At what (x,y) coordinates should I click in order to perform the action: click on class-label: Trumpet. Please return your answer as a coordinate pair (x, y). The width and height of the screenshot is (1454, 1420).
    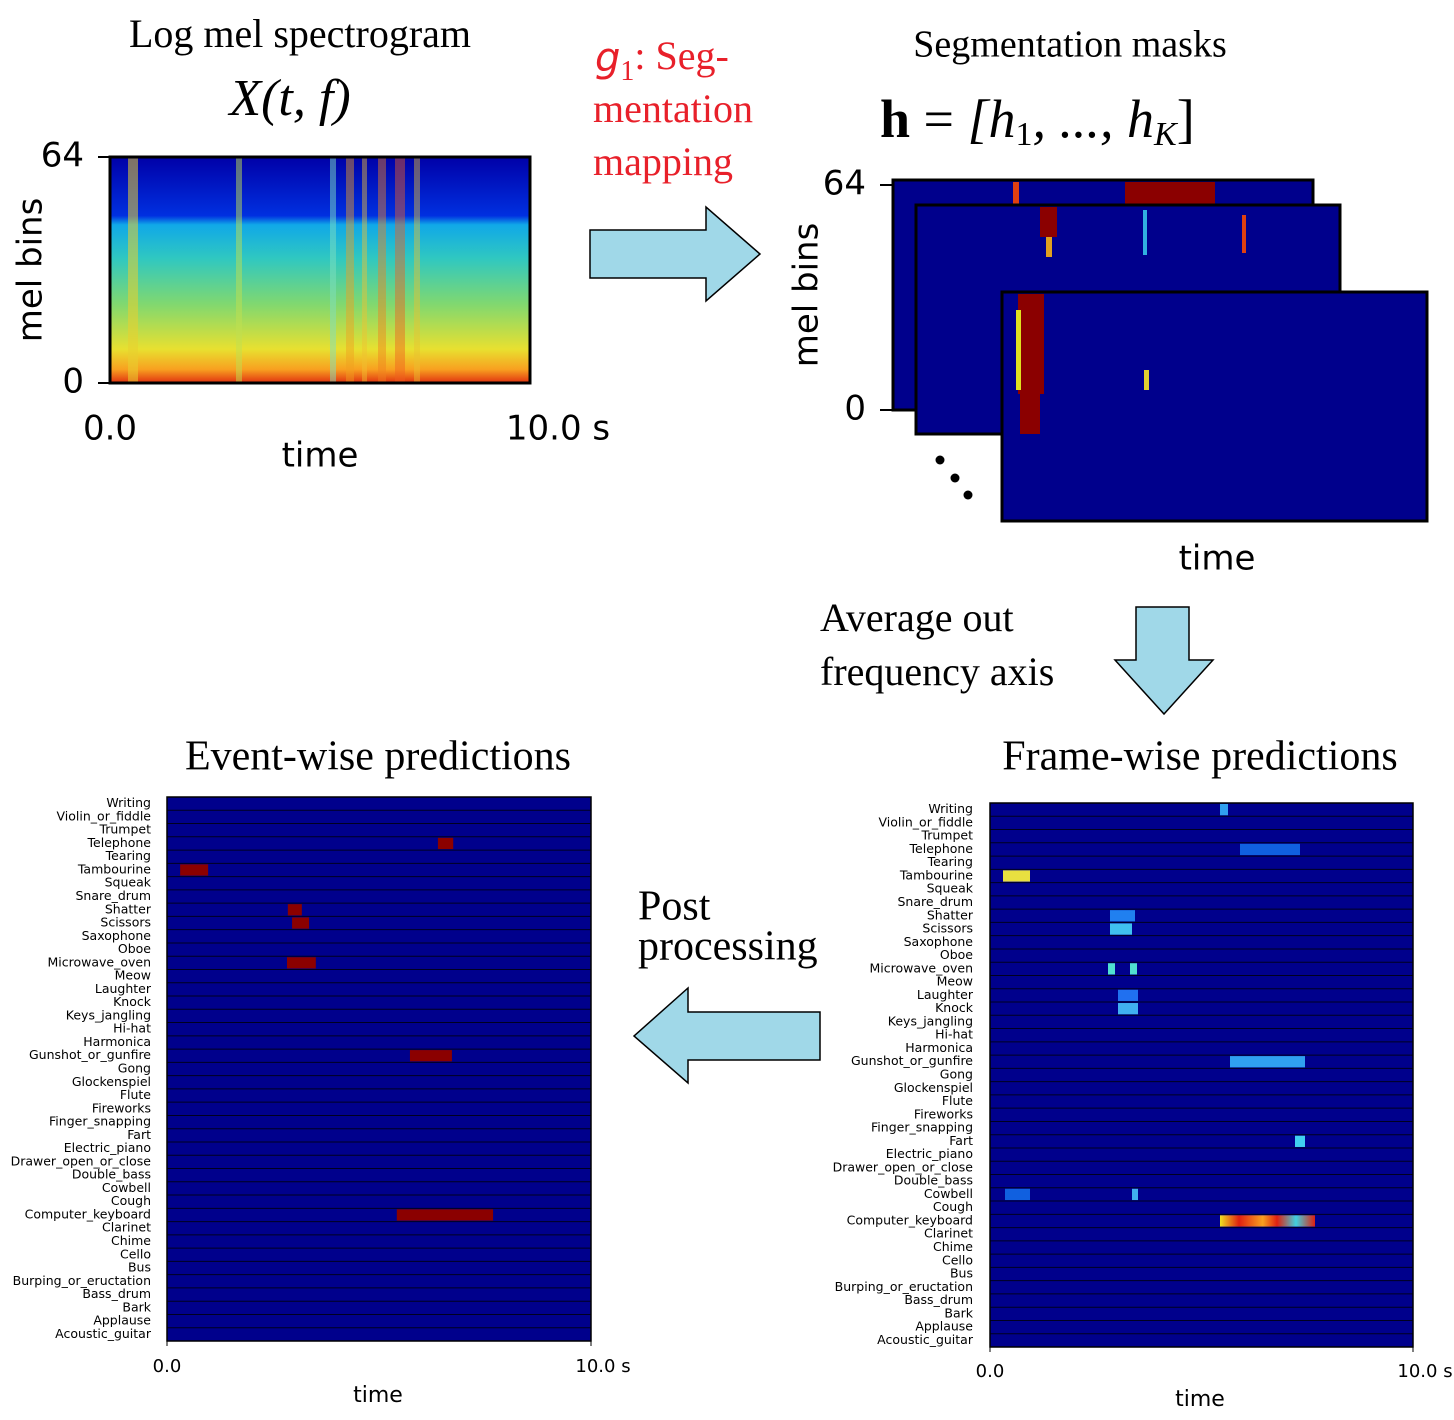
    Looking at the image, I should click on (124, 829).